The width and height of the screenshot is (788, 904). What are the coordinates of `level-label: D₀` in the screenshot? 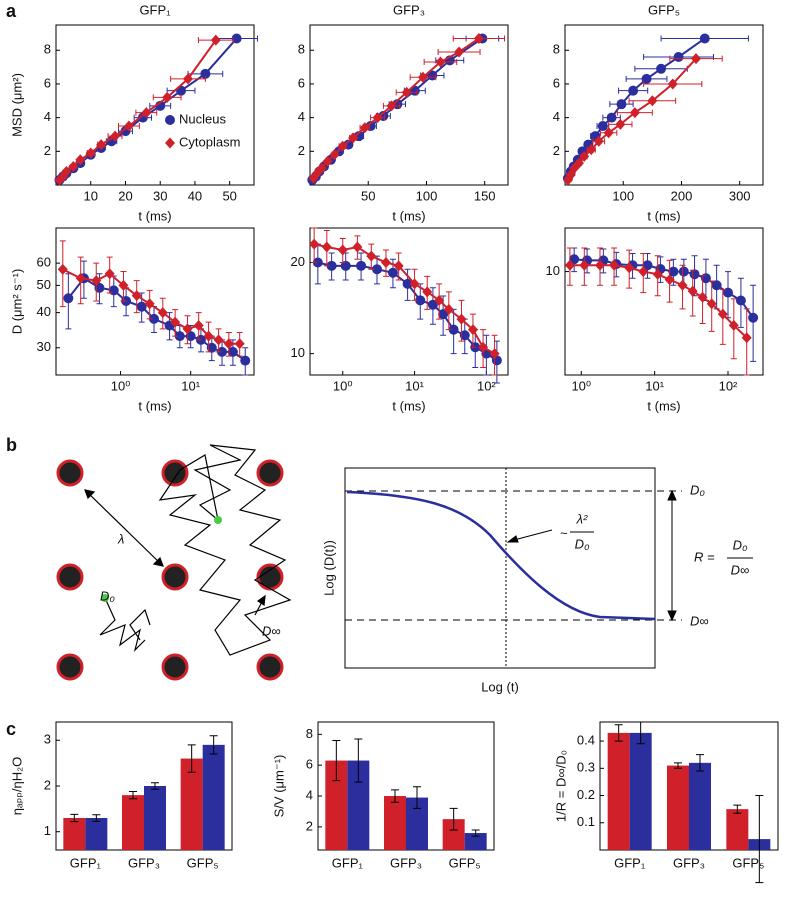 It's located at (697, 489).